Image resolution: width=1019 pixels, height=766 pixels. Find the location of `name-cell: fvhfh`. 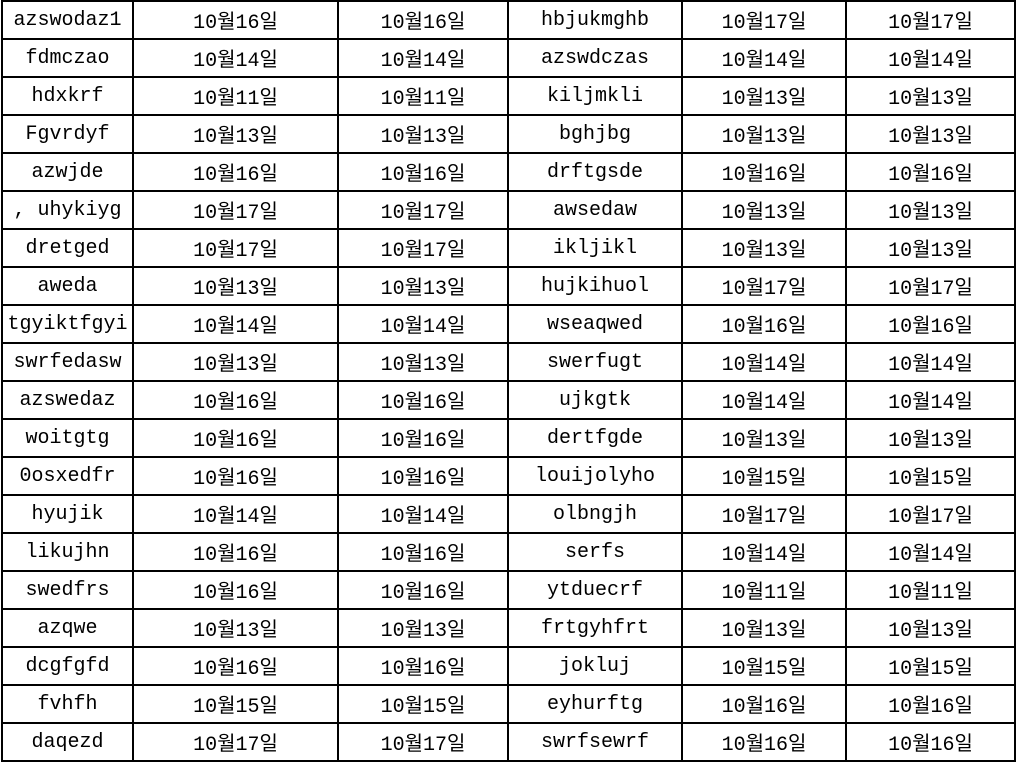

name-cell: fvhfh is located at coordinates (67, 704).